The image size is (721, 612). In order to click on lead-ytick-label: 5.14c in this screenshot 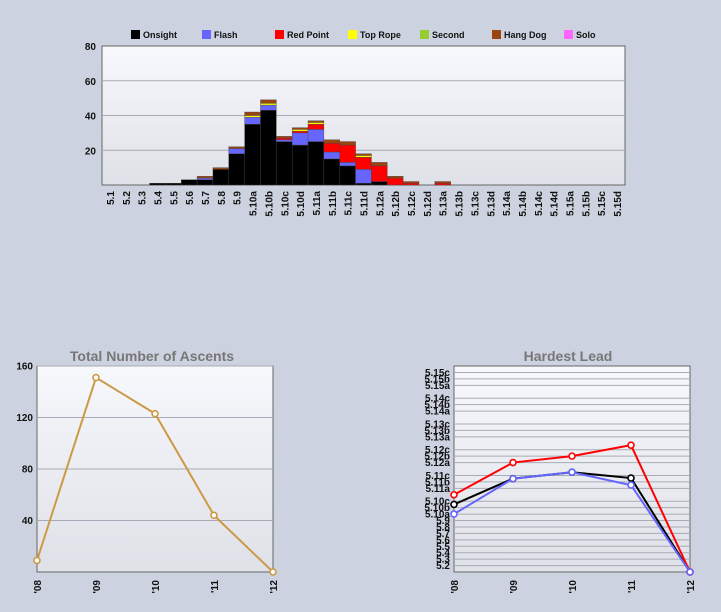, I will do `click(437, 399)`.